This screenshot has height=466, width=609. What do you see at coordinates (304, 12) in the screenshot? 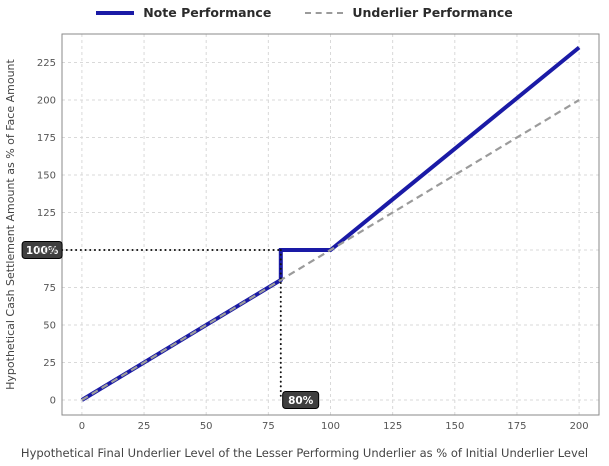
I see `legend: Note Performance Underlier Performance` at bounding box center [304, 12].